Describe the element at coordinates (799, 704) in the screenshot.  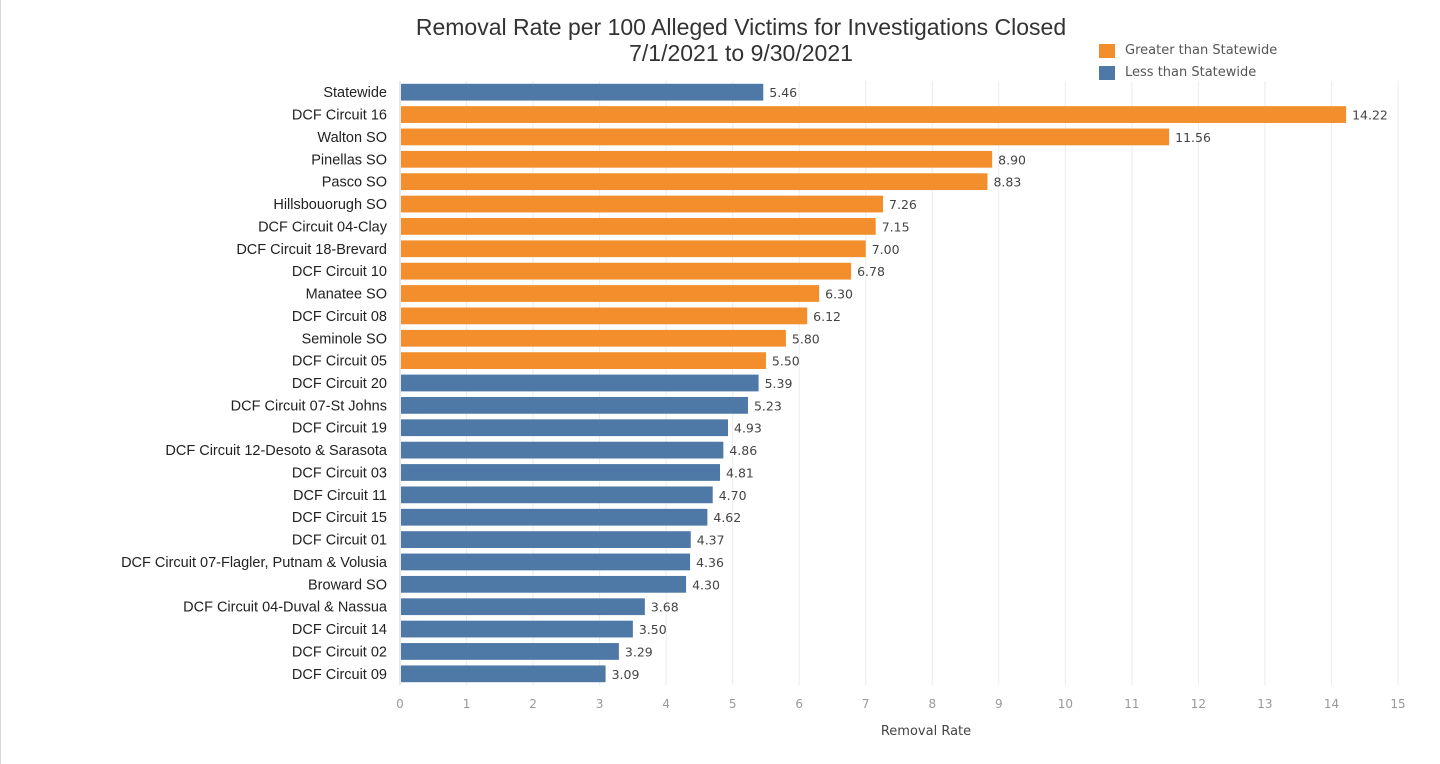
I see `x-tick-label-6: 6` at that location.